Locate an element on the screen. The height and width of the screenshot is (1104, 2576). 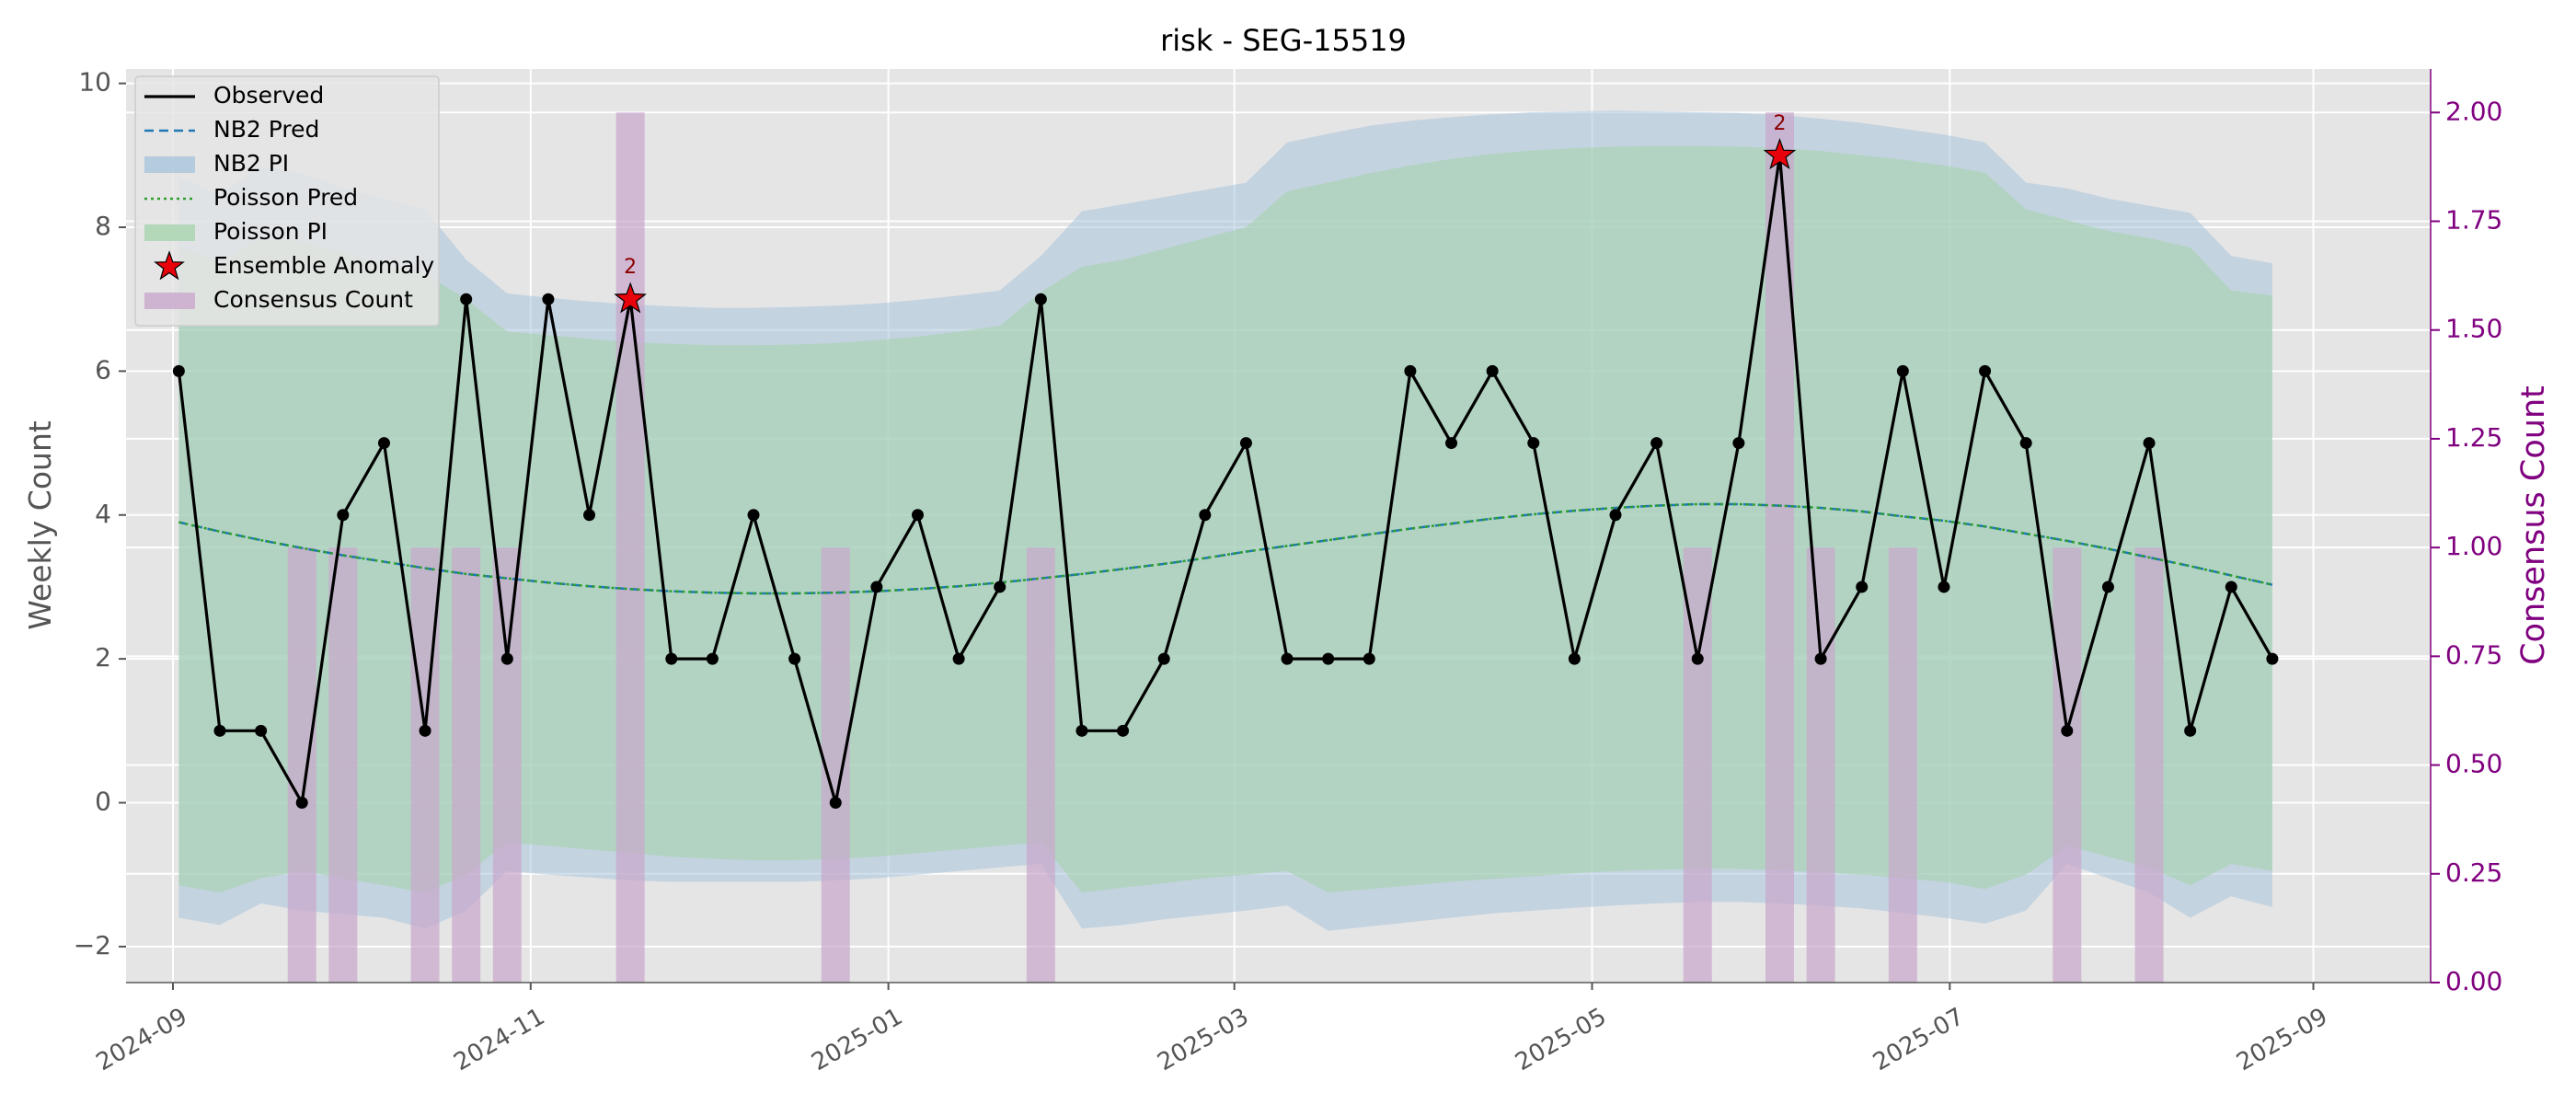
y2-axis-label: Consensus Count is located at coordinates (2533, 525).